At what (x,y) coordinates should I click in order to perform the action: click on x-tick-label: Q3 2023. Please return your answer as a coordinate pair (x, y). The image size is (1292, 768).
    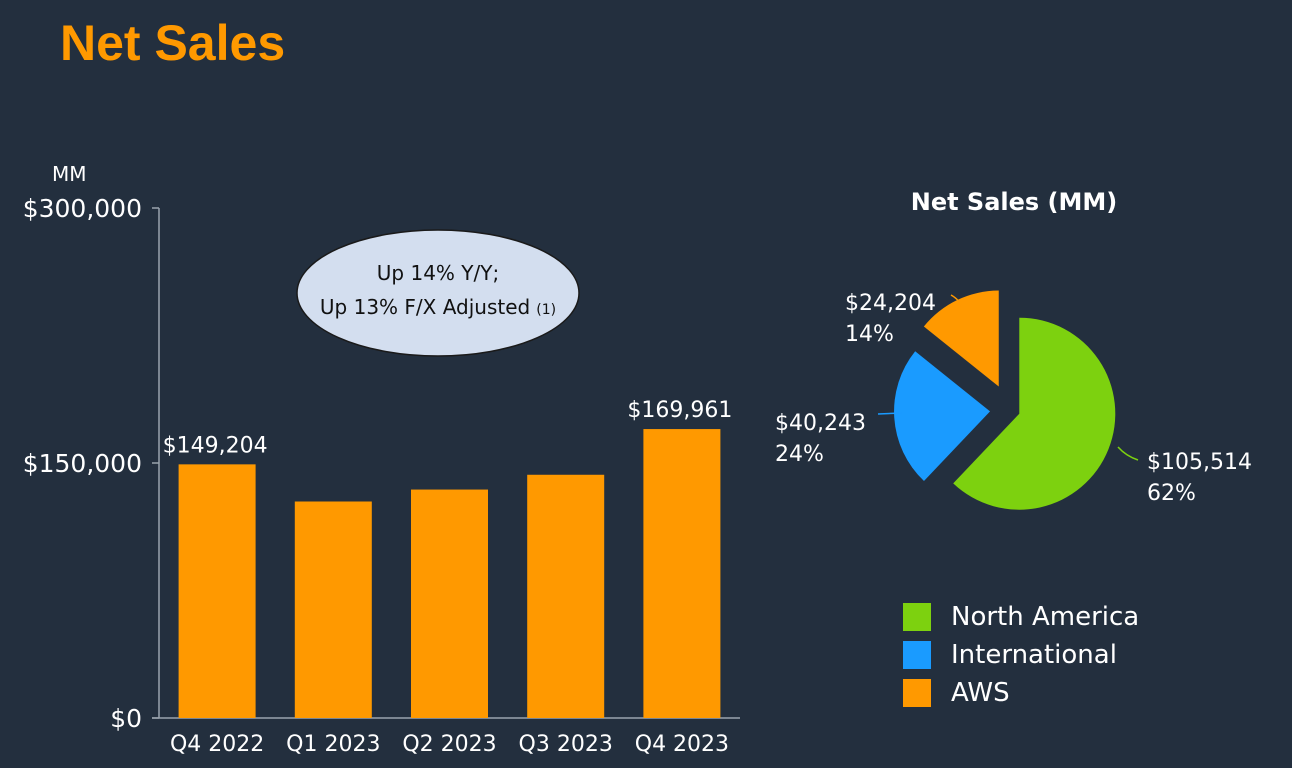
    Looking at the image, I should click on (566, 744).